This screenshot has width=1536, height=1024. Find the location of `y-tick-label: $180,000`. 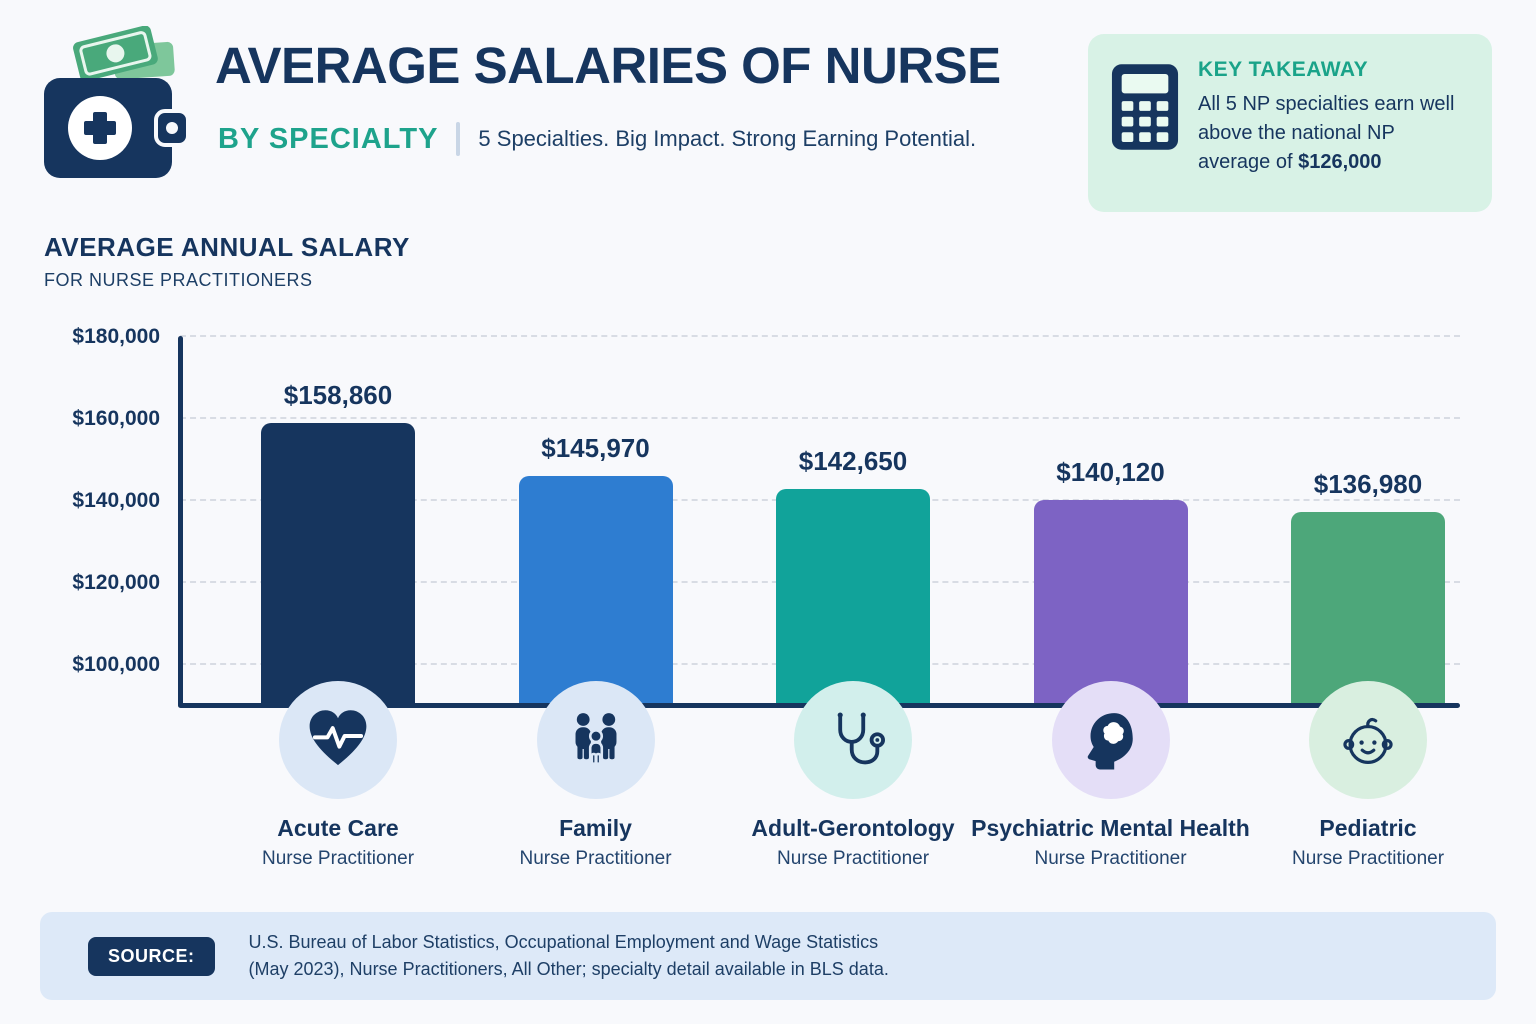

y-tick-label: $180,000 is located at coordinates (116, 336).